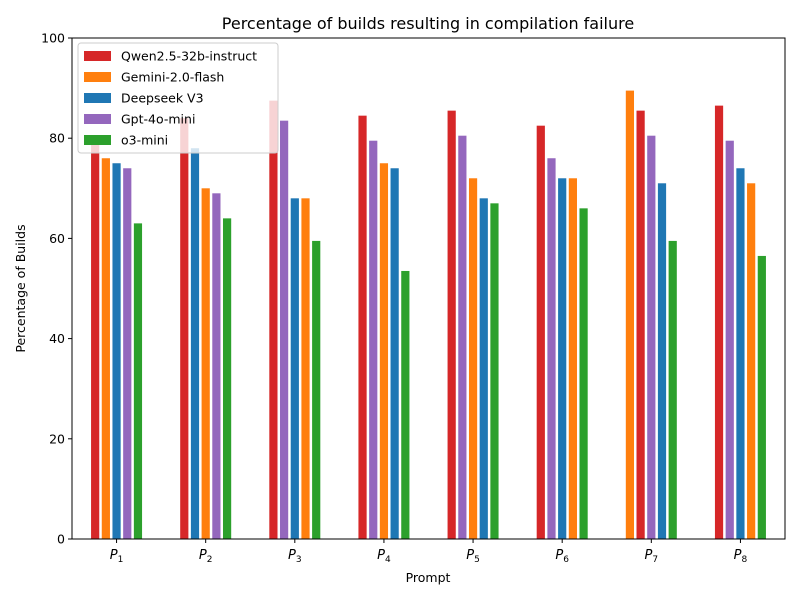 The height and width of the screenshot is (600, 800). What do you see at coordinates (583, 373) in the screenshot?
I see `bar-p6-o3-mini` at bounding box center [583, 373].